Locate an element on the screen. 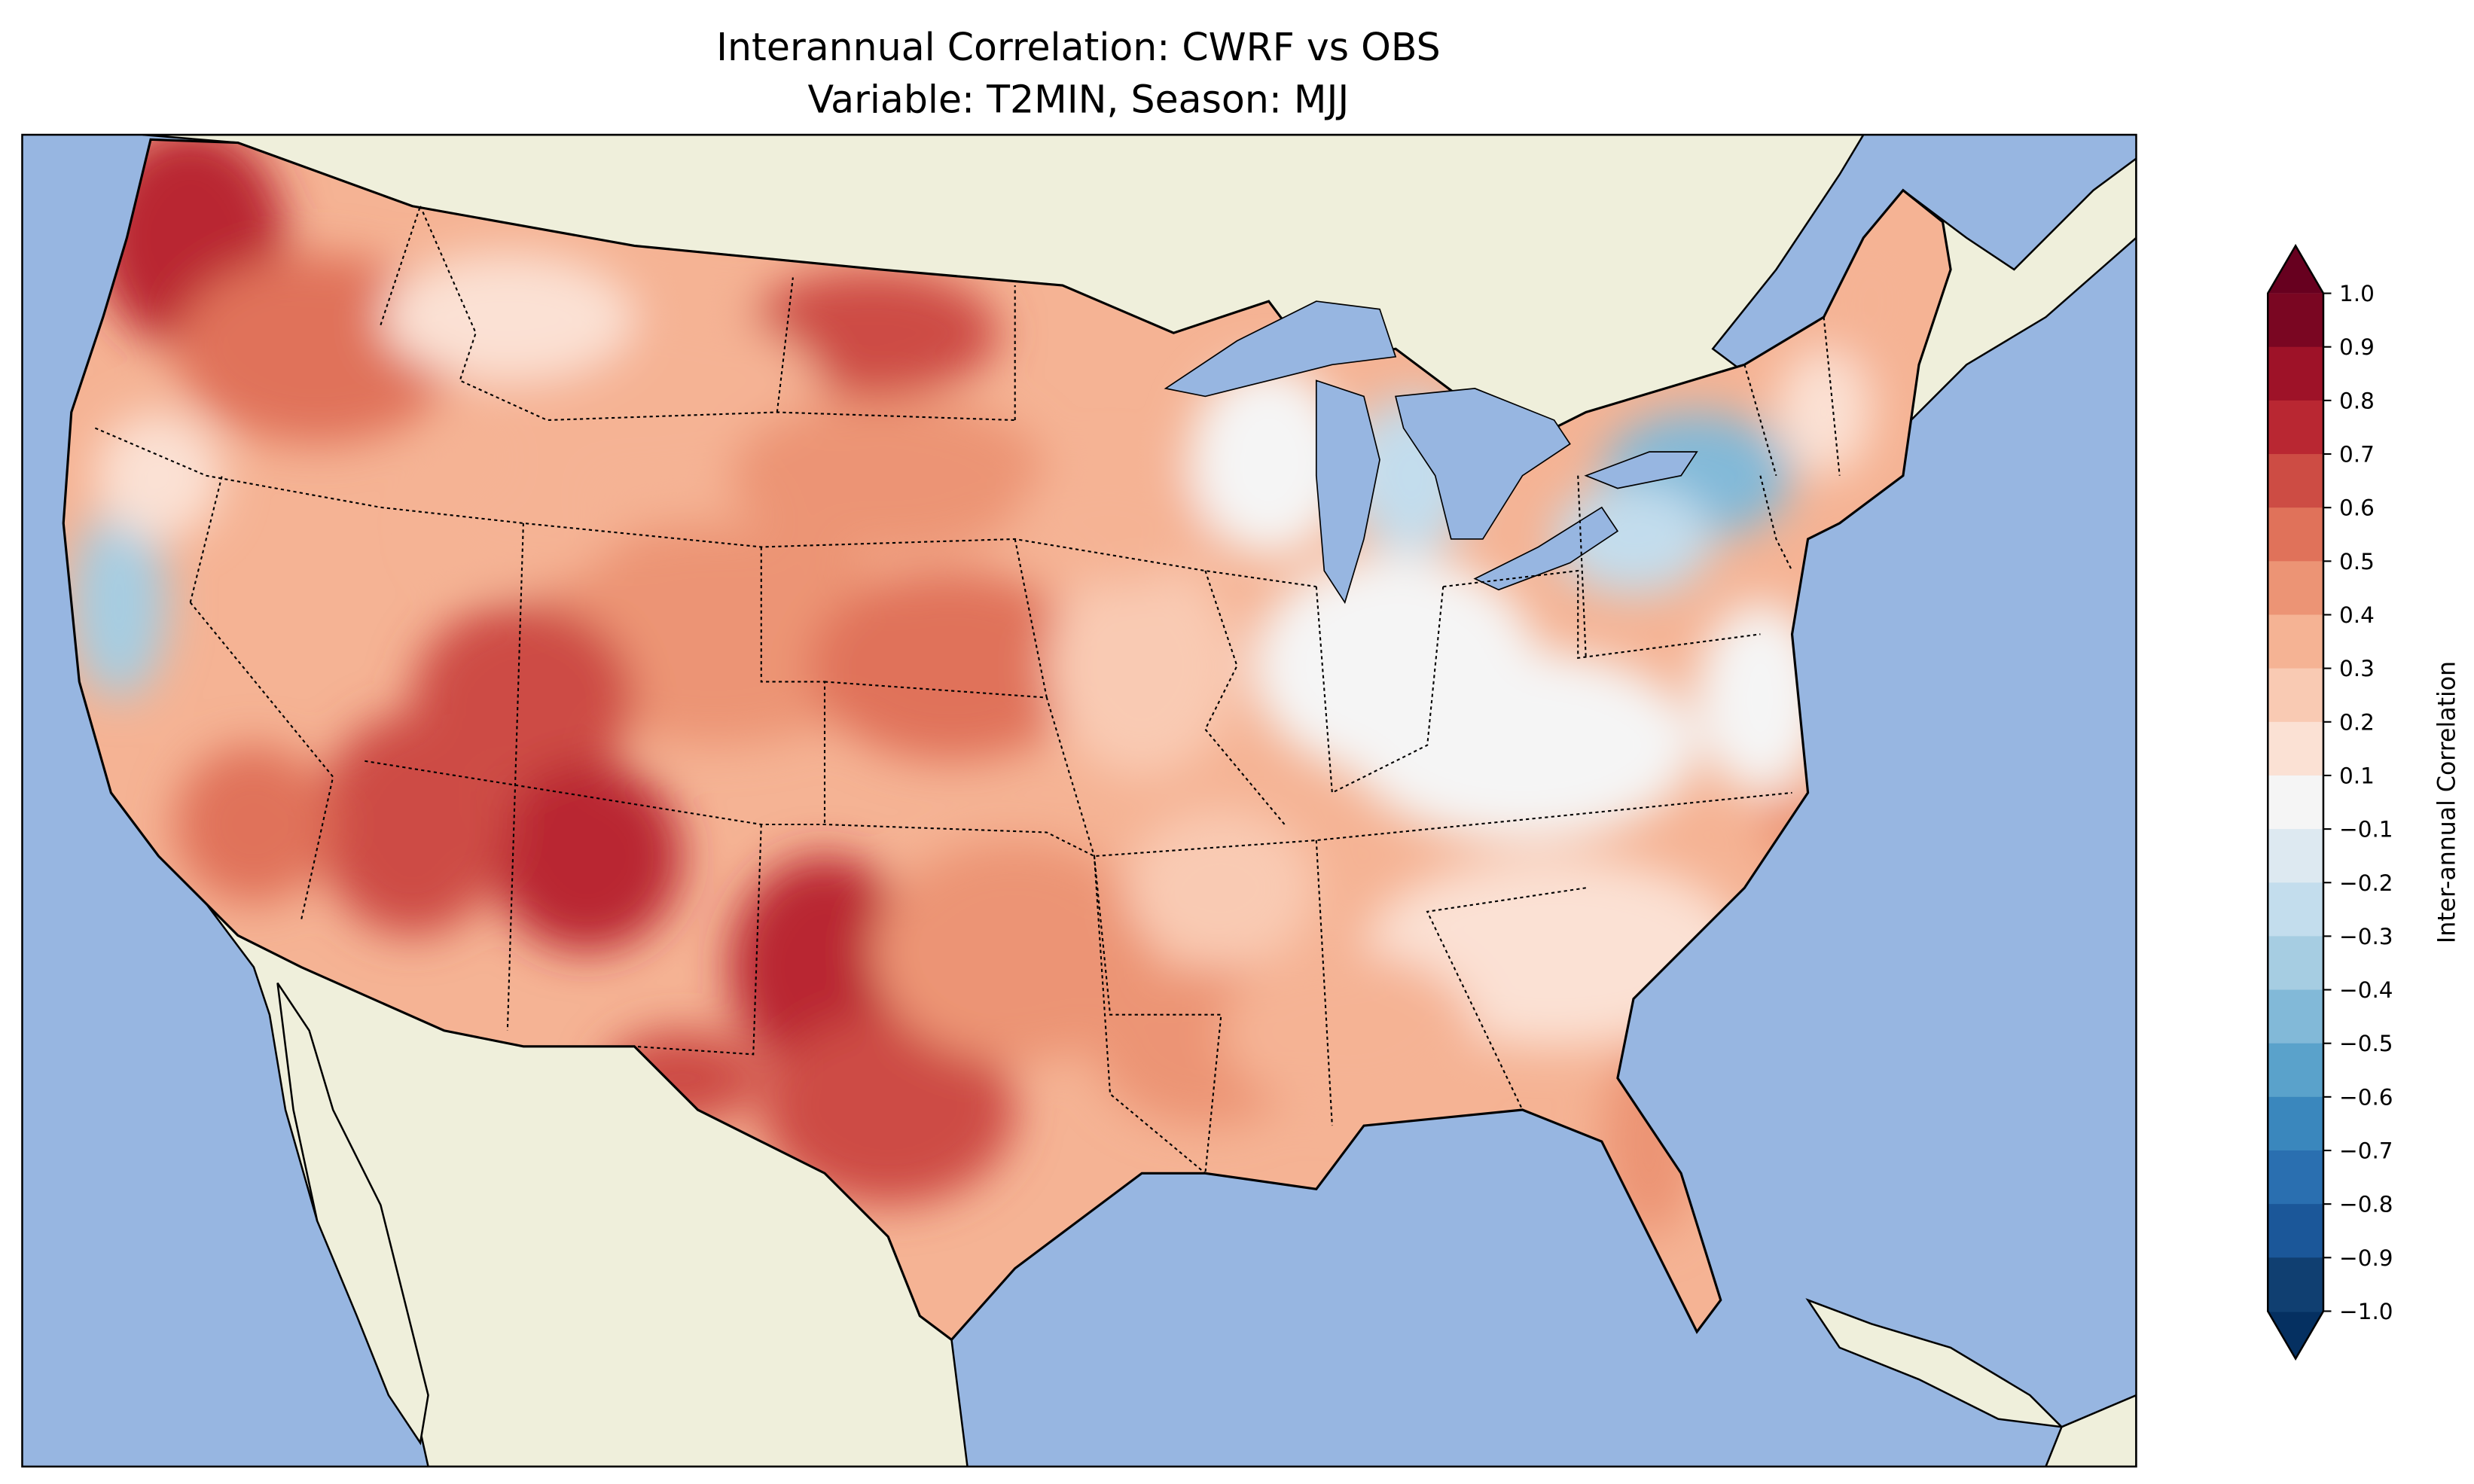  title-line-2: Variable: T2MIN, Season: MJJ is located at coordinates (1079, 100).